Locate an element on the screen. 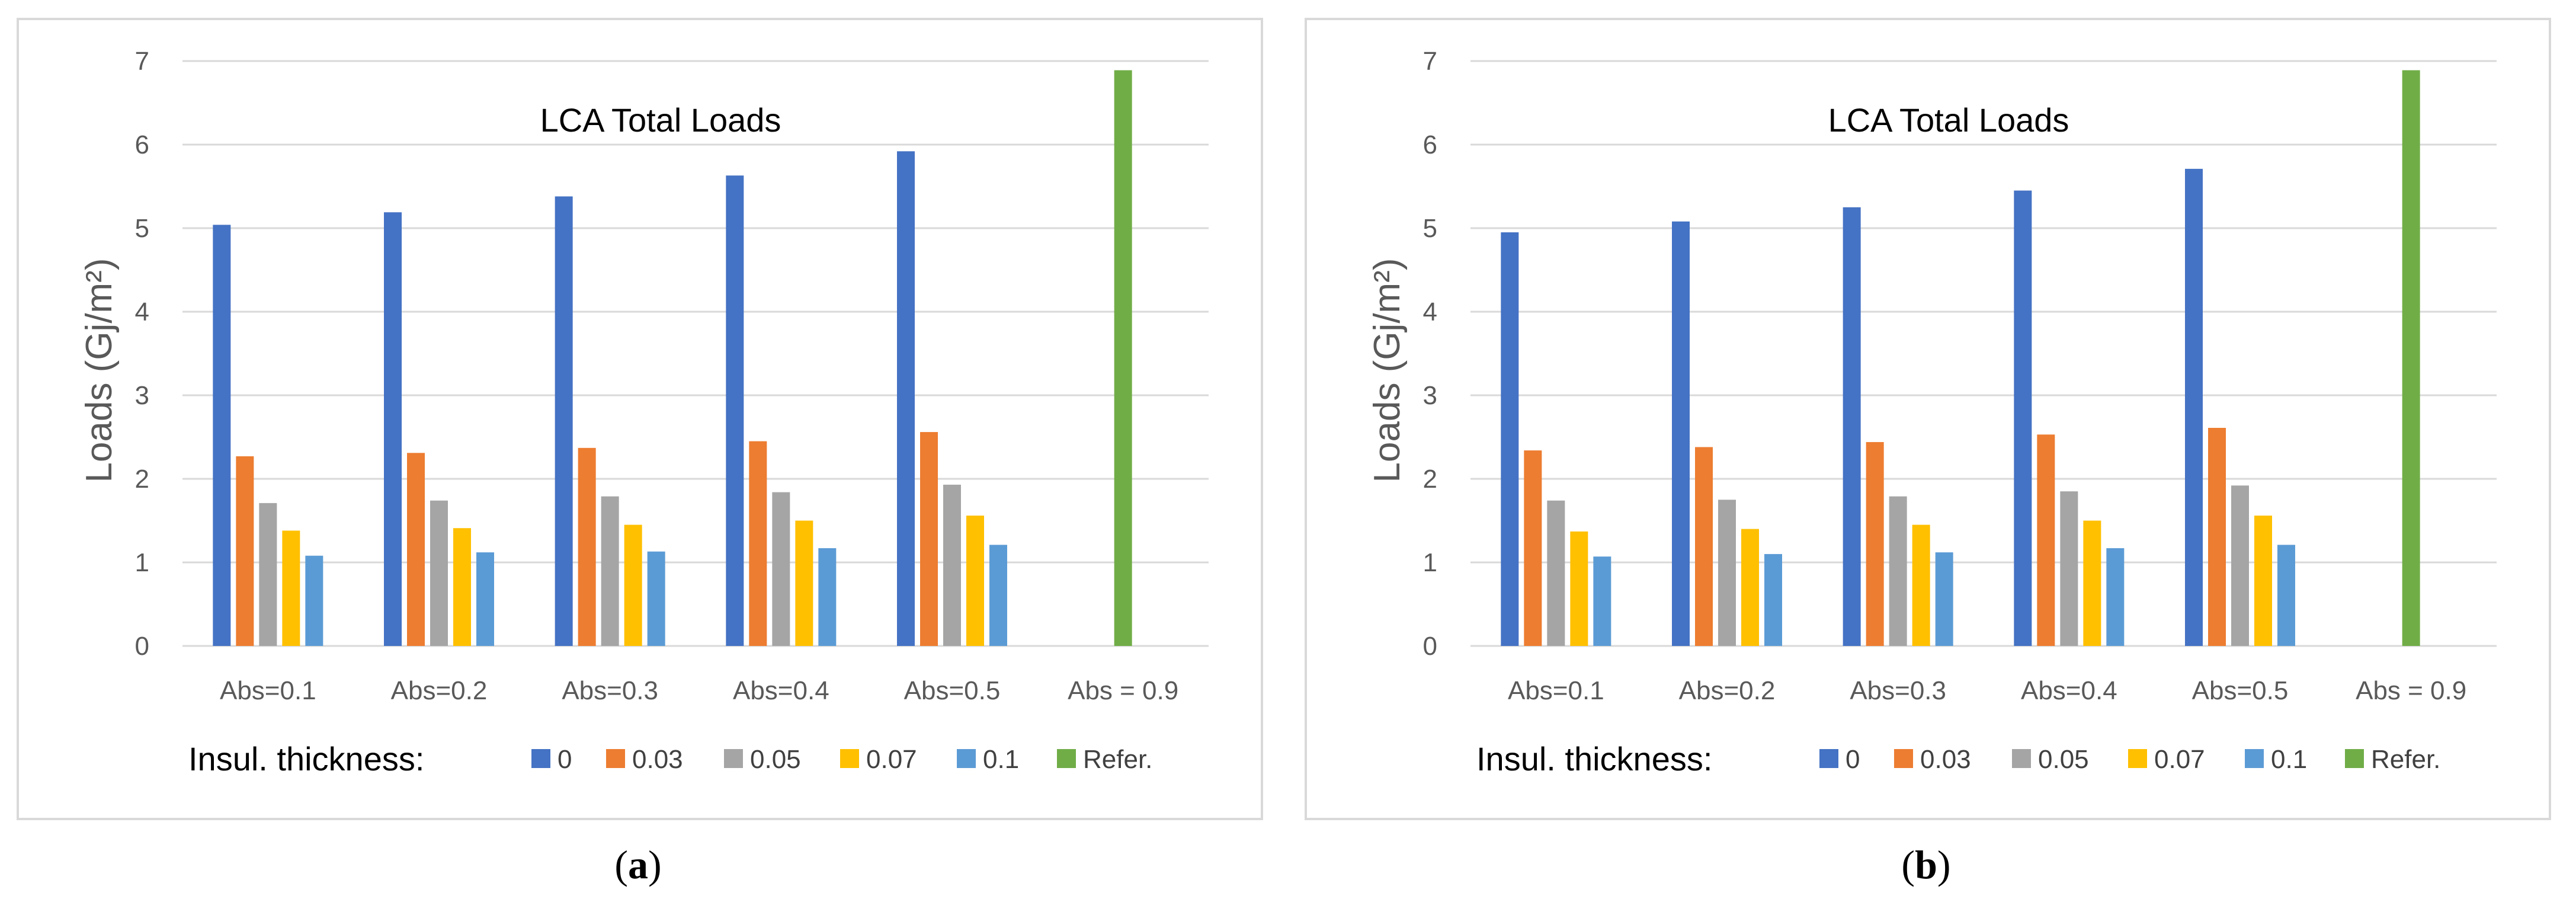 The height and width of the screenshot is (915, 2576). panel-label: b is located at coordinates (1926, 864).